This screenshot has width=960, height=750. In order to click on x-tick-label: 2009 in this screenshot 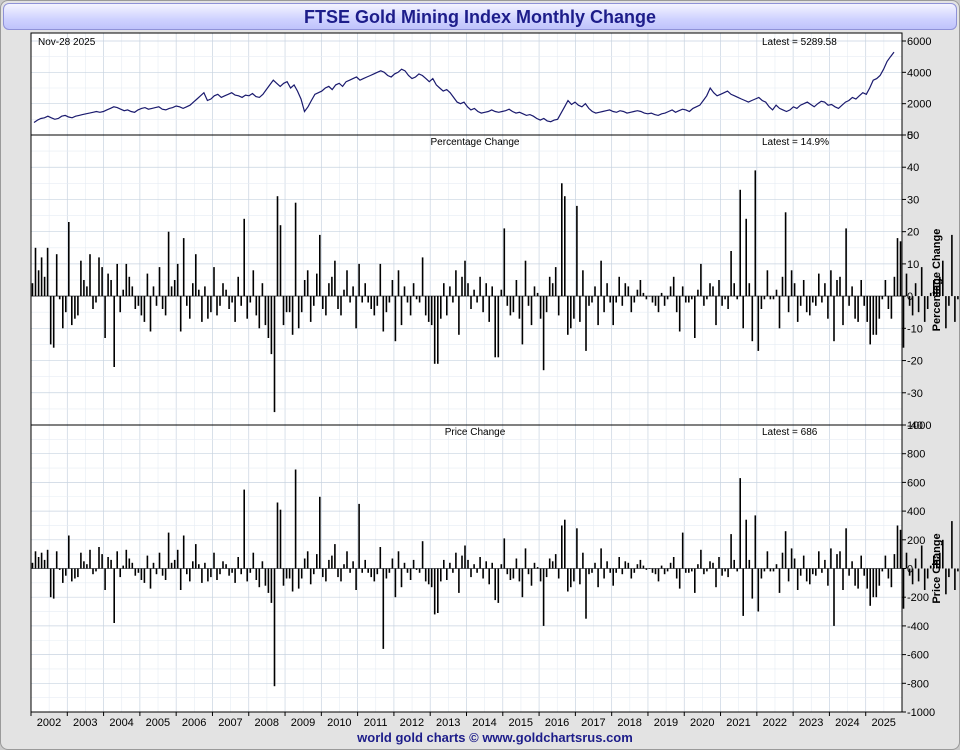, I will do `click(303, 723)`.